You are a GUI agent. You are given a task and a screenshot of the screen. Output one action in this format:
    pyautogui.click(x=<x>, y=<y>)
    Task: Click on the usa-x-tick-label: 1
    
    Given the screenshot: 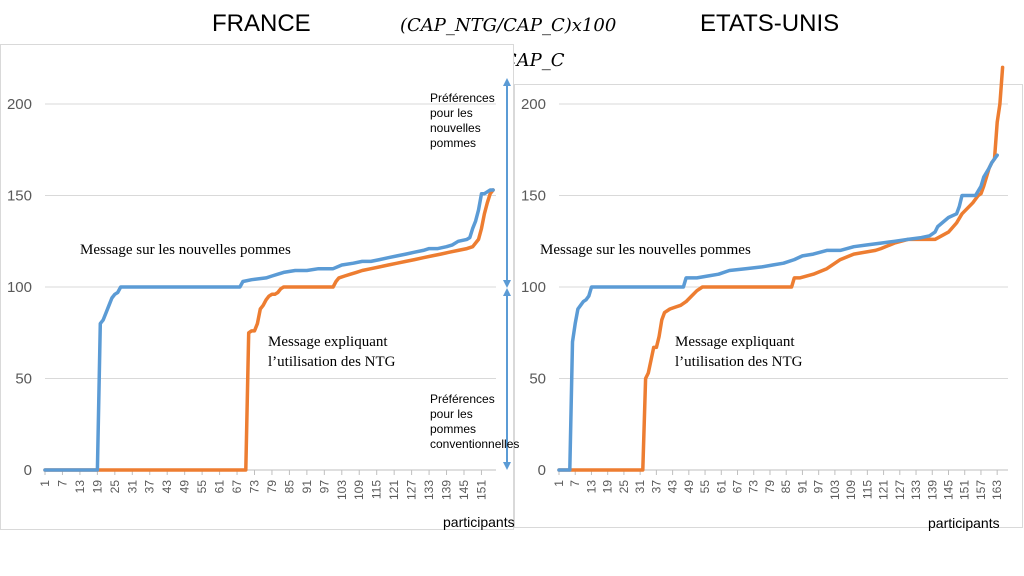 What is the action you would take?
    pyautogui.click(x=559, y=483)
    